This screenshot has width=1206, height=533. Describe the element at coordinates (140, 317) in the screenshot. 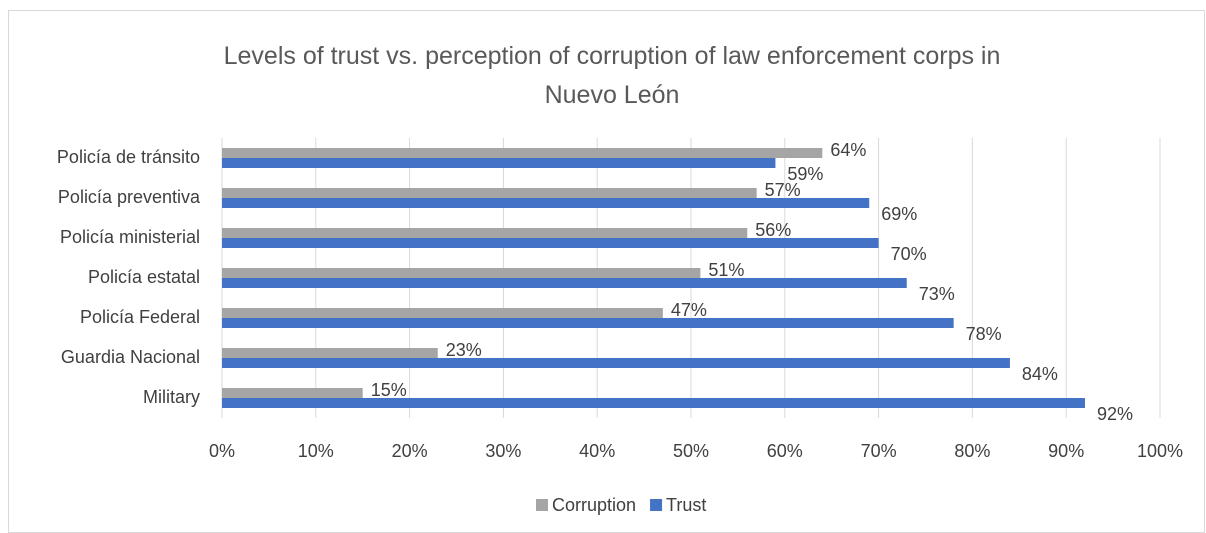

I see `y-tick-label: Policía Federal` at that location.